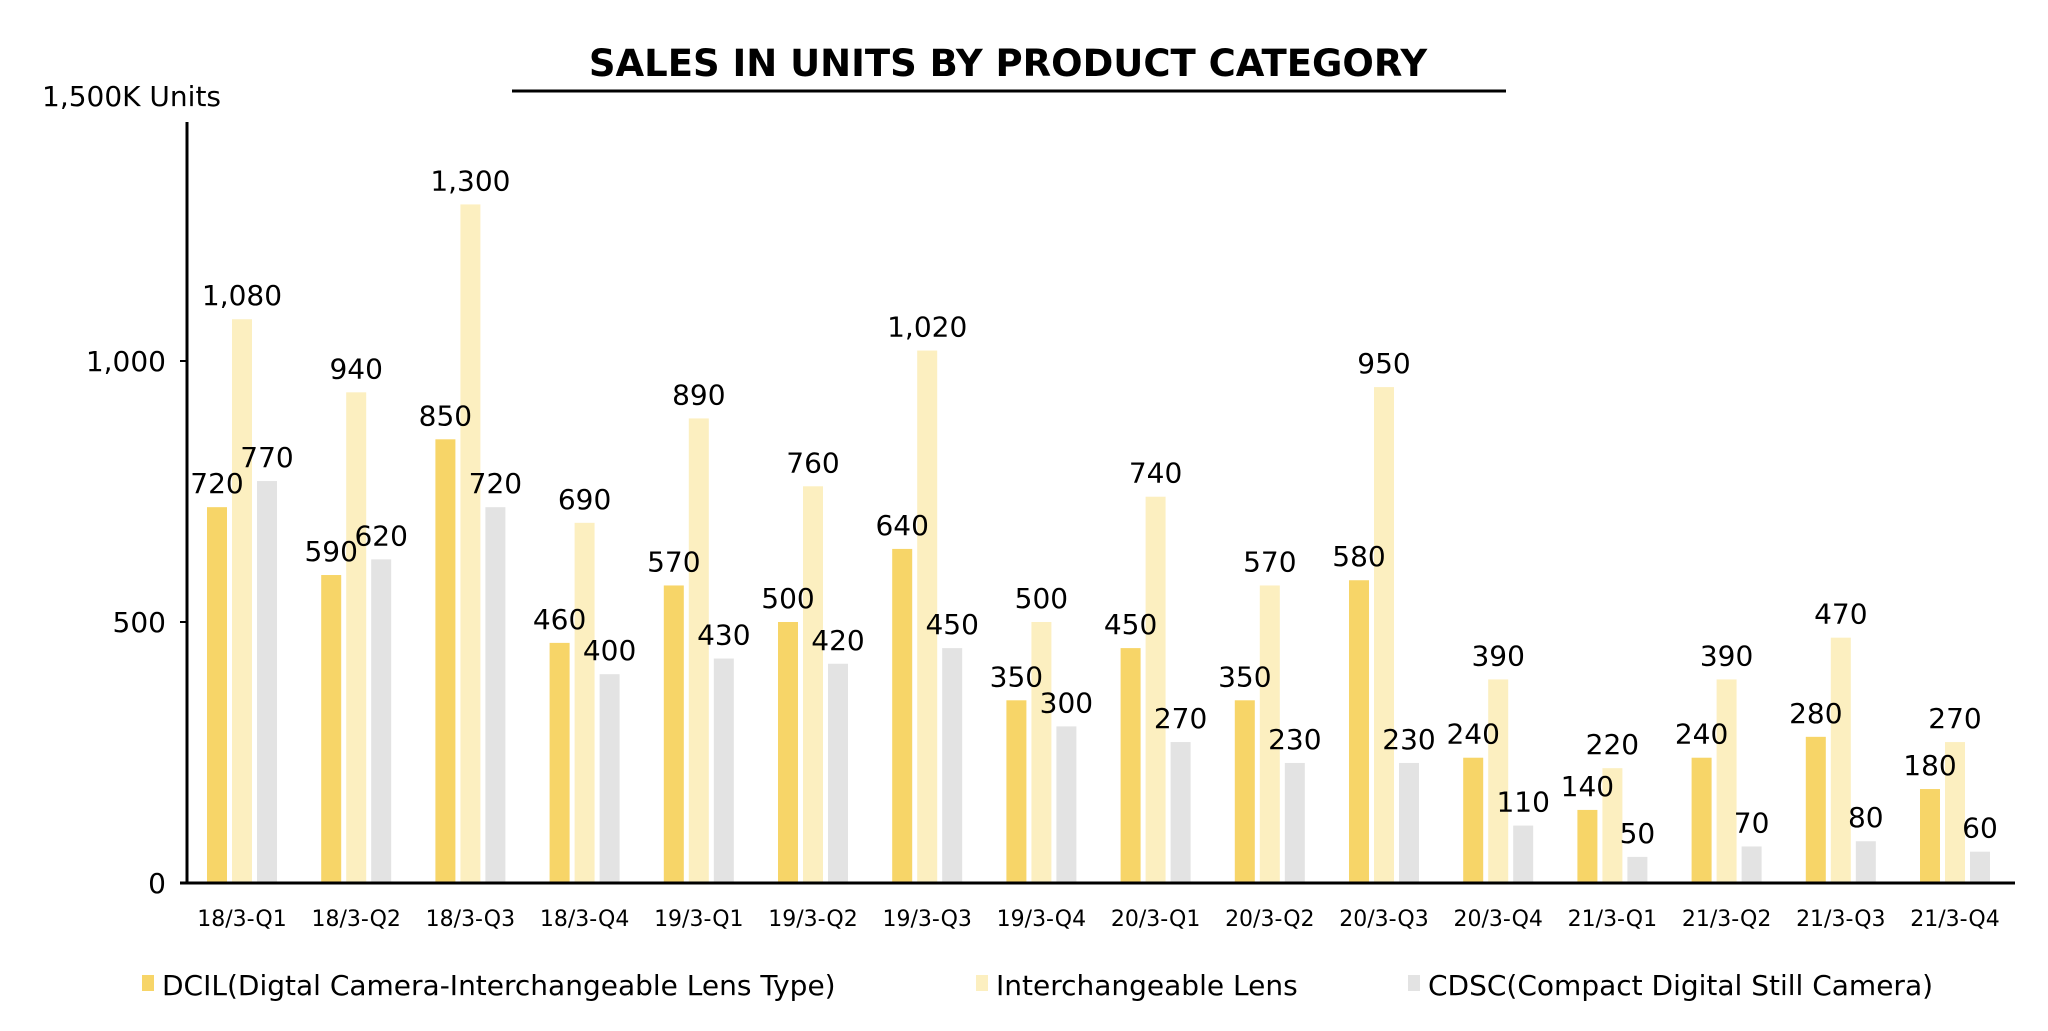  I want to click on data-label: 110, so click(1522, 802).